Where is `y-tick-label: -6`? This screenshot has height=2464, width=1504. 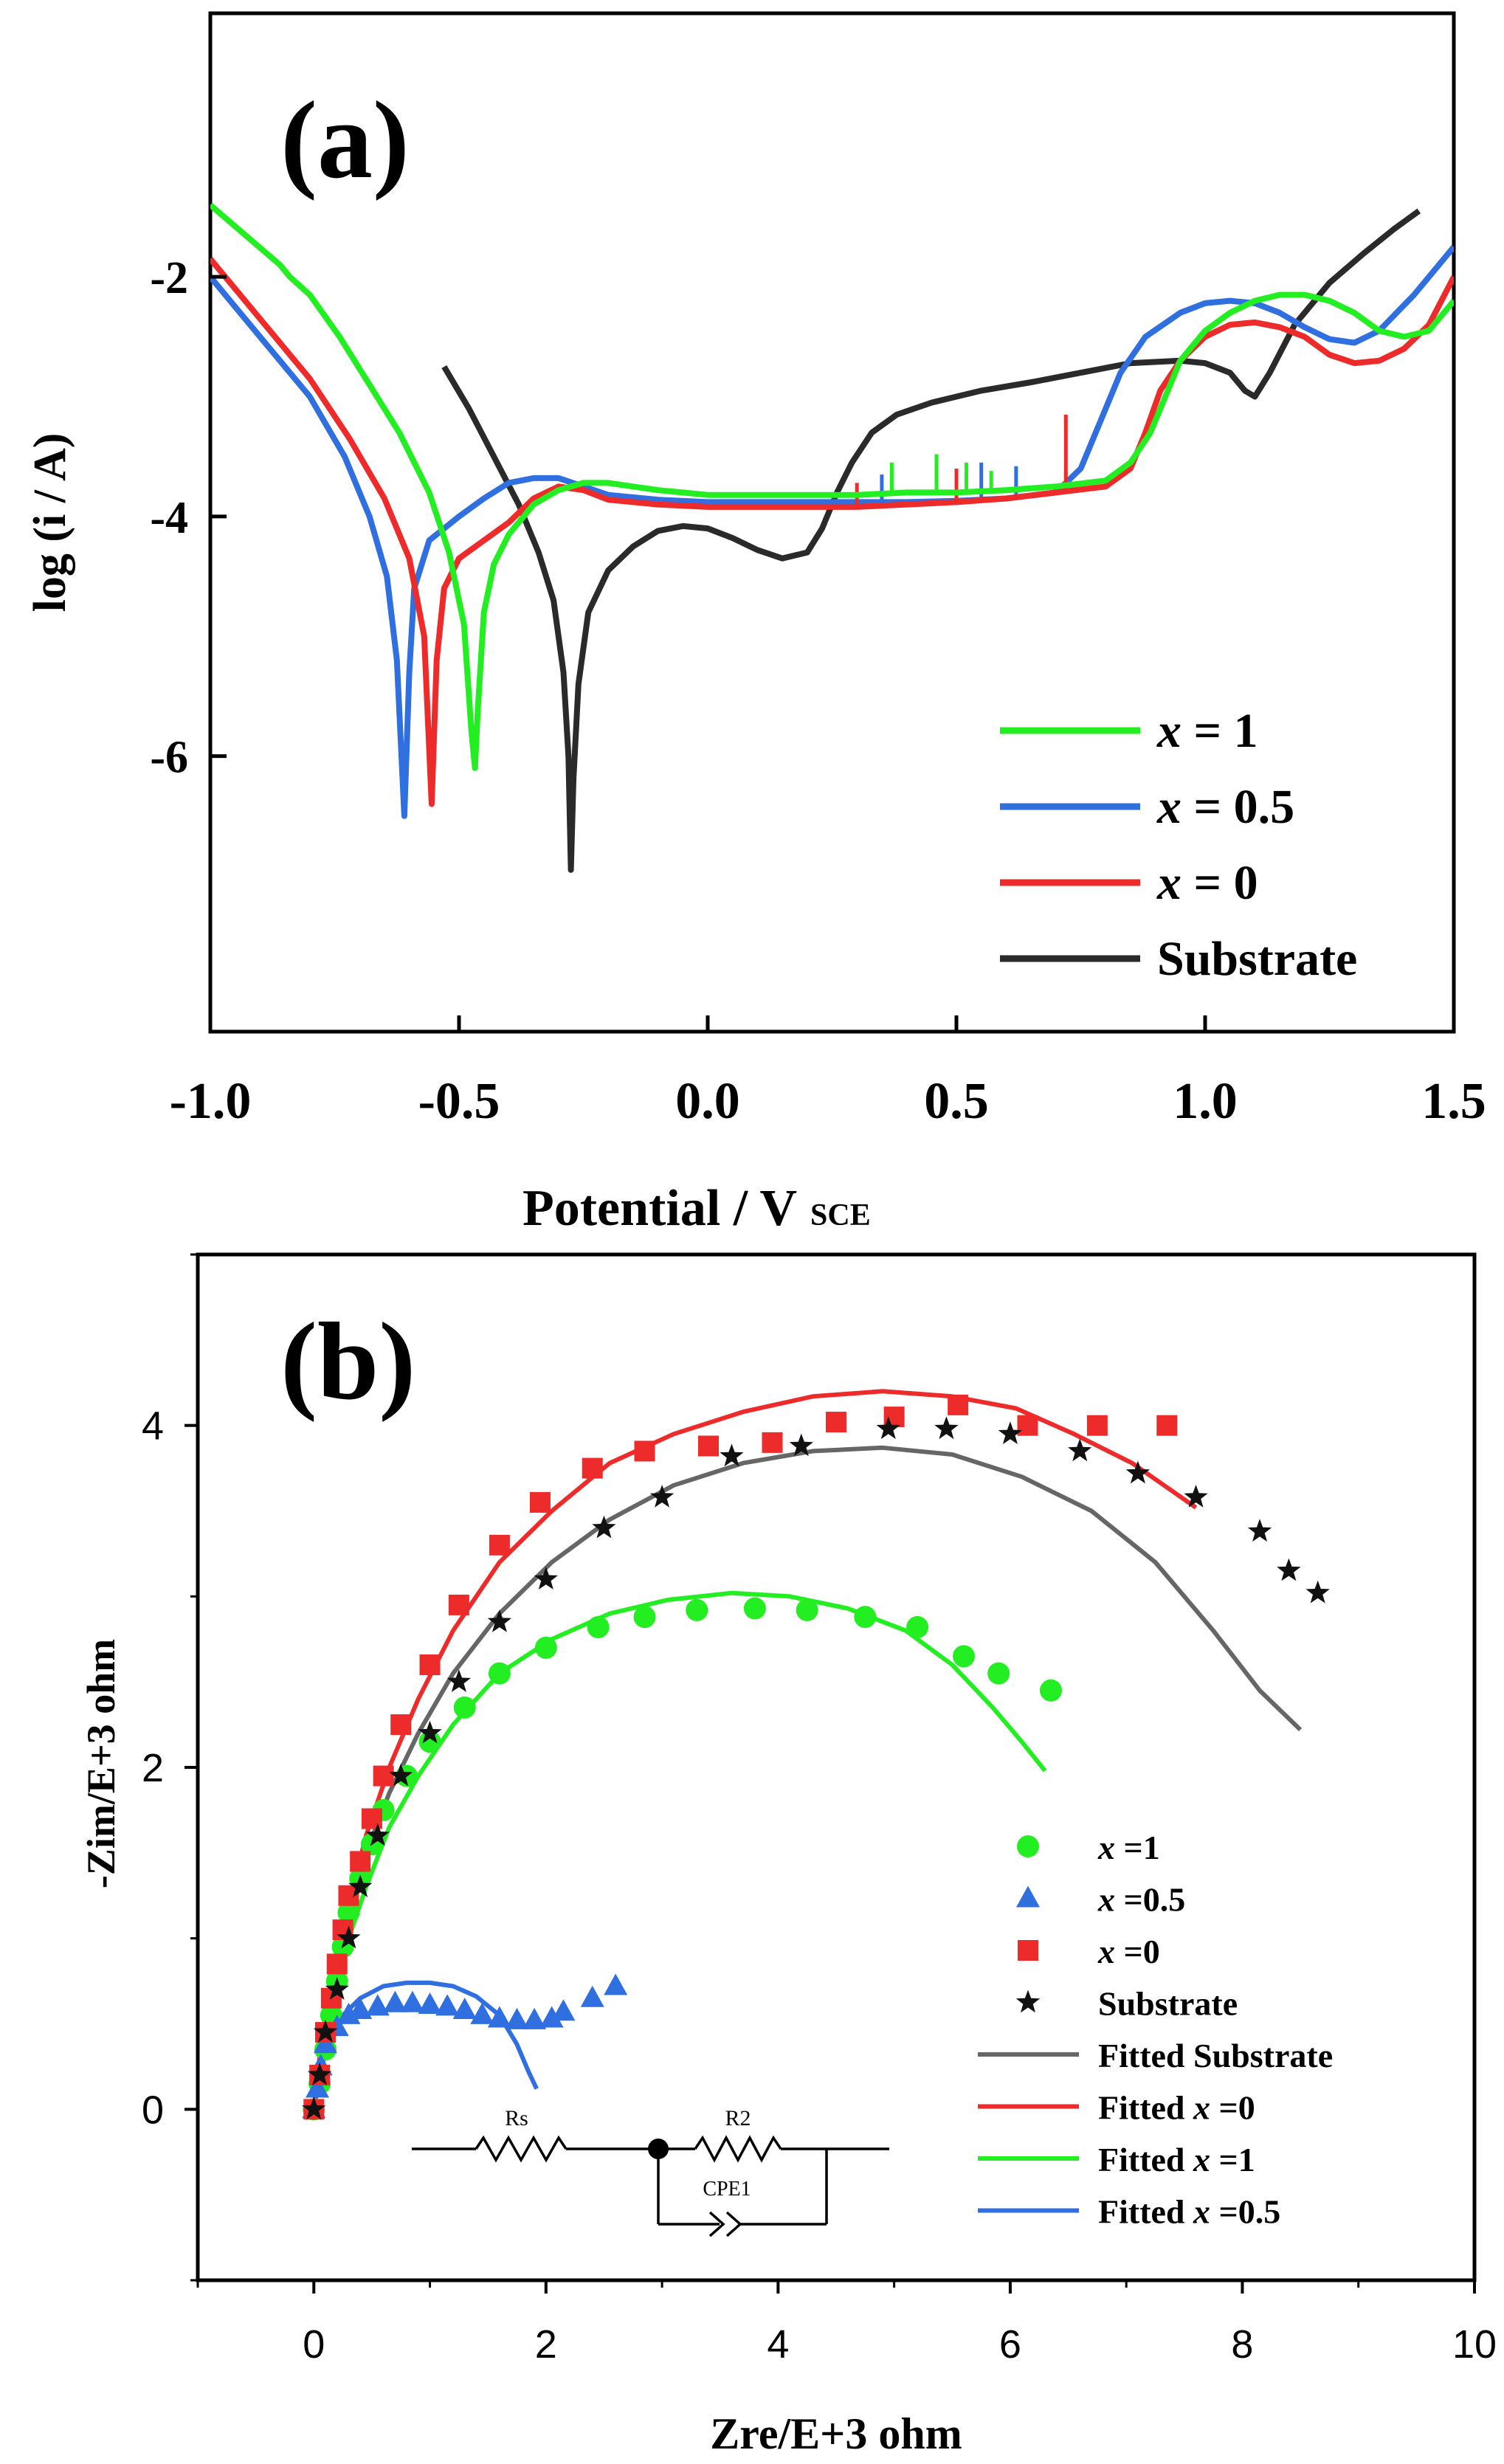 y-tick-label: -6 is located at coordinates (169, 758).